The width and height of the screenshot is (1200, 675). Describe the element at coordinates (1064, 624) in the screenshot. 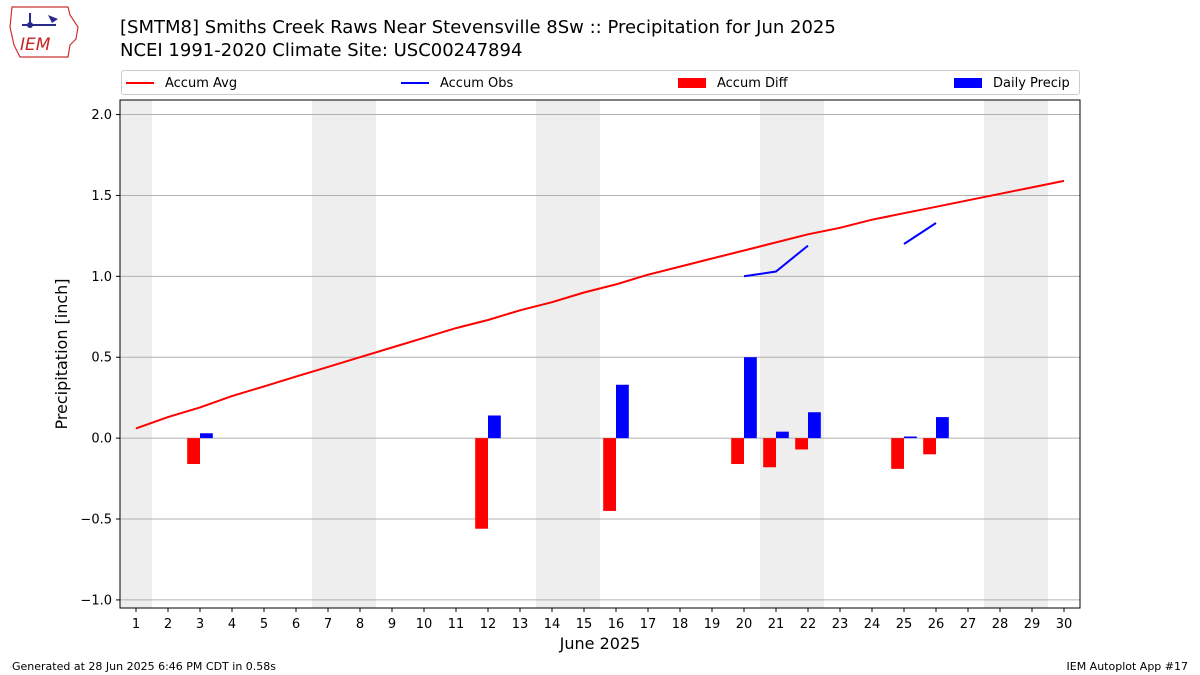

I see `x-tick-label-30: 30` at that location.